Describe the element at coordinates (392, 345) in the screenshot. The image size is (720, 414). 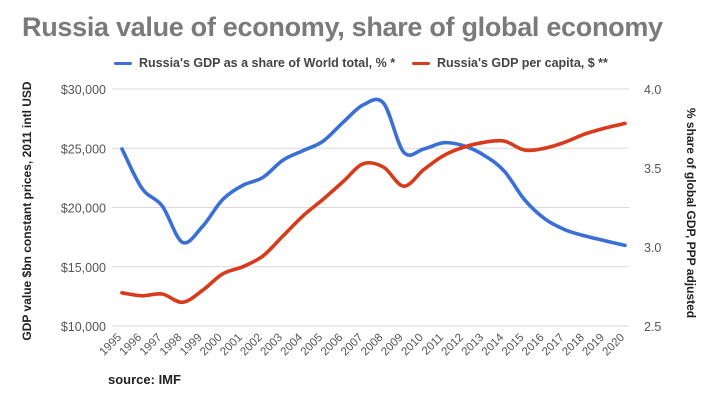
I see `x-tick-label: 2009` at that location.